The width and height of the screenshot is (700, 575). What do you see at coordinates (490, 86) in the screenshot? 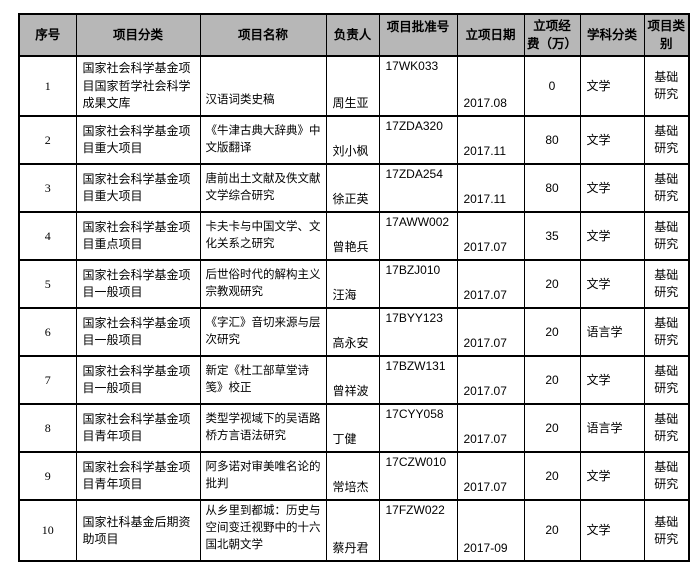
I see `cell-date: 2017.08` at bounding box center [490, 86].